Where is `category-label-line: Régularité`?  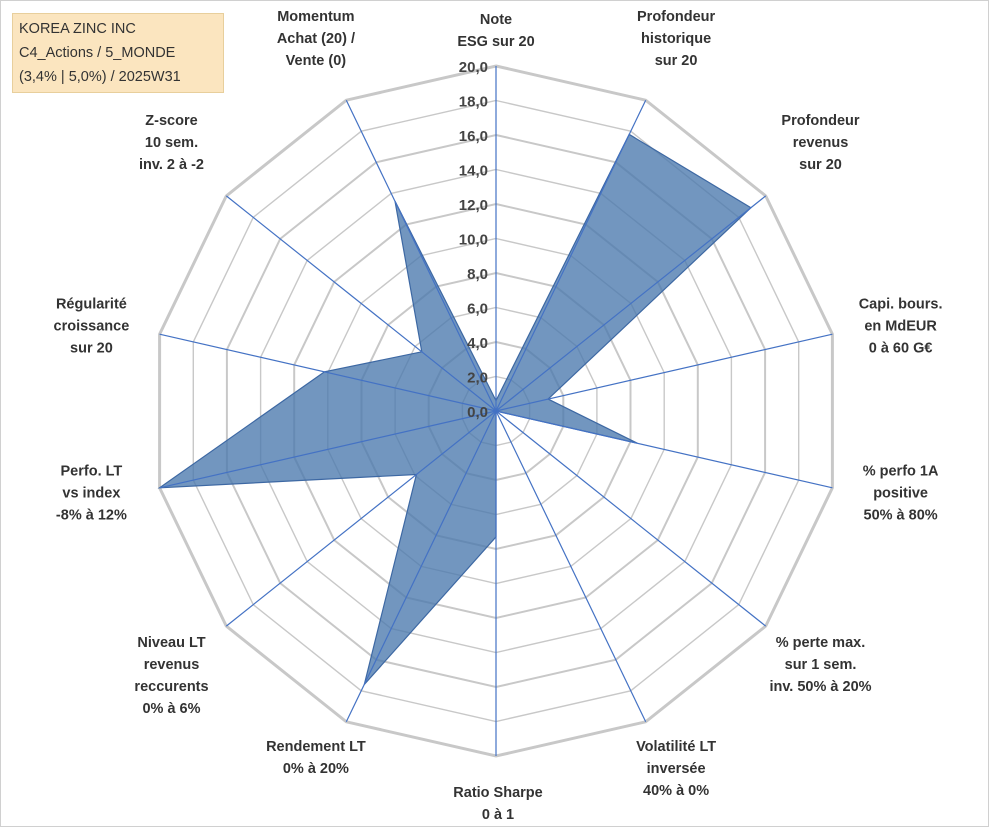 category-label-line: Régularité is located at coordinates (91, 305).